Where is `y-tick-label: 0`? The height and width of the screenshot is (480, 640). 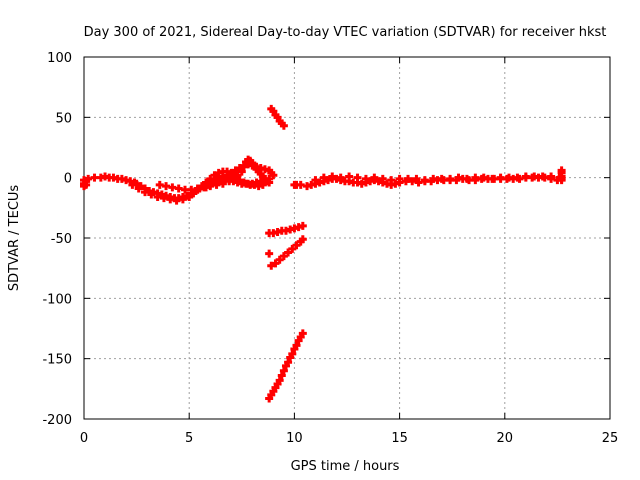 y-tick-label: 0 is located at coordinates (68, 179).